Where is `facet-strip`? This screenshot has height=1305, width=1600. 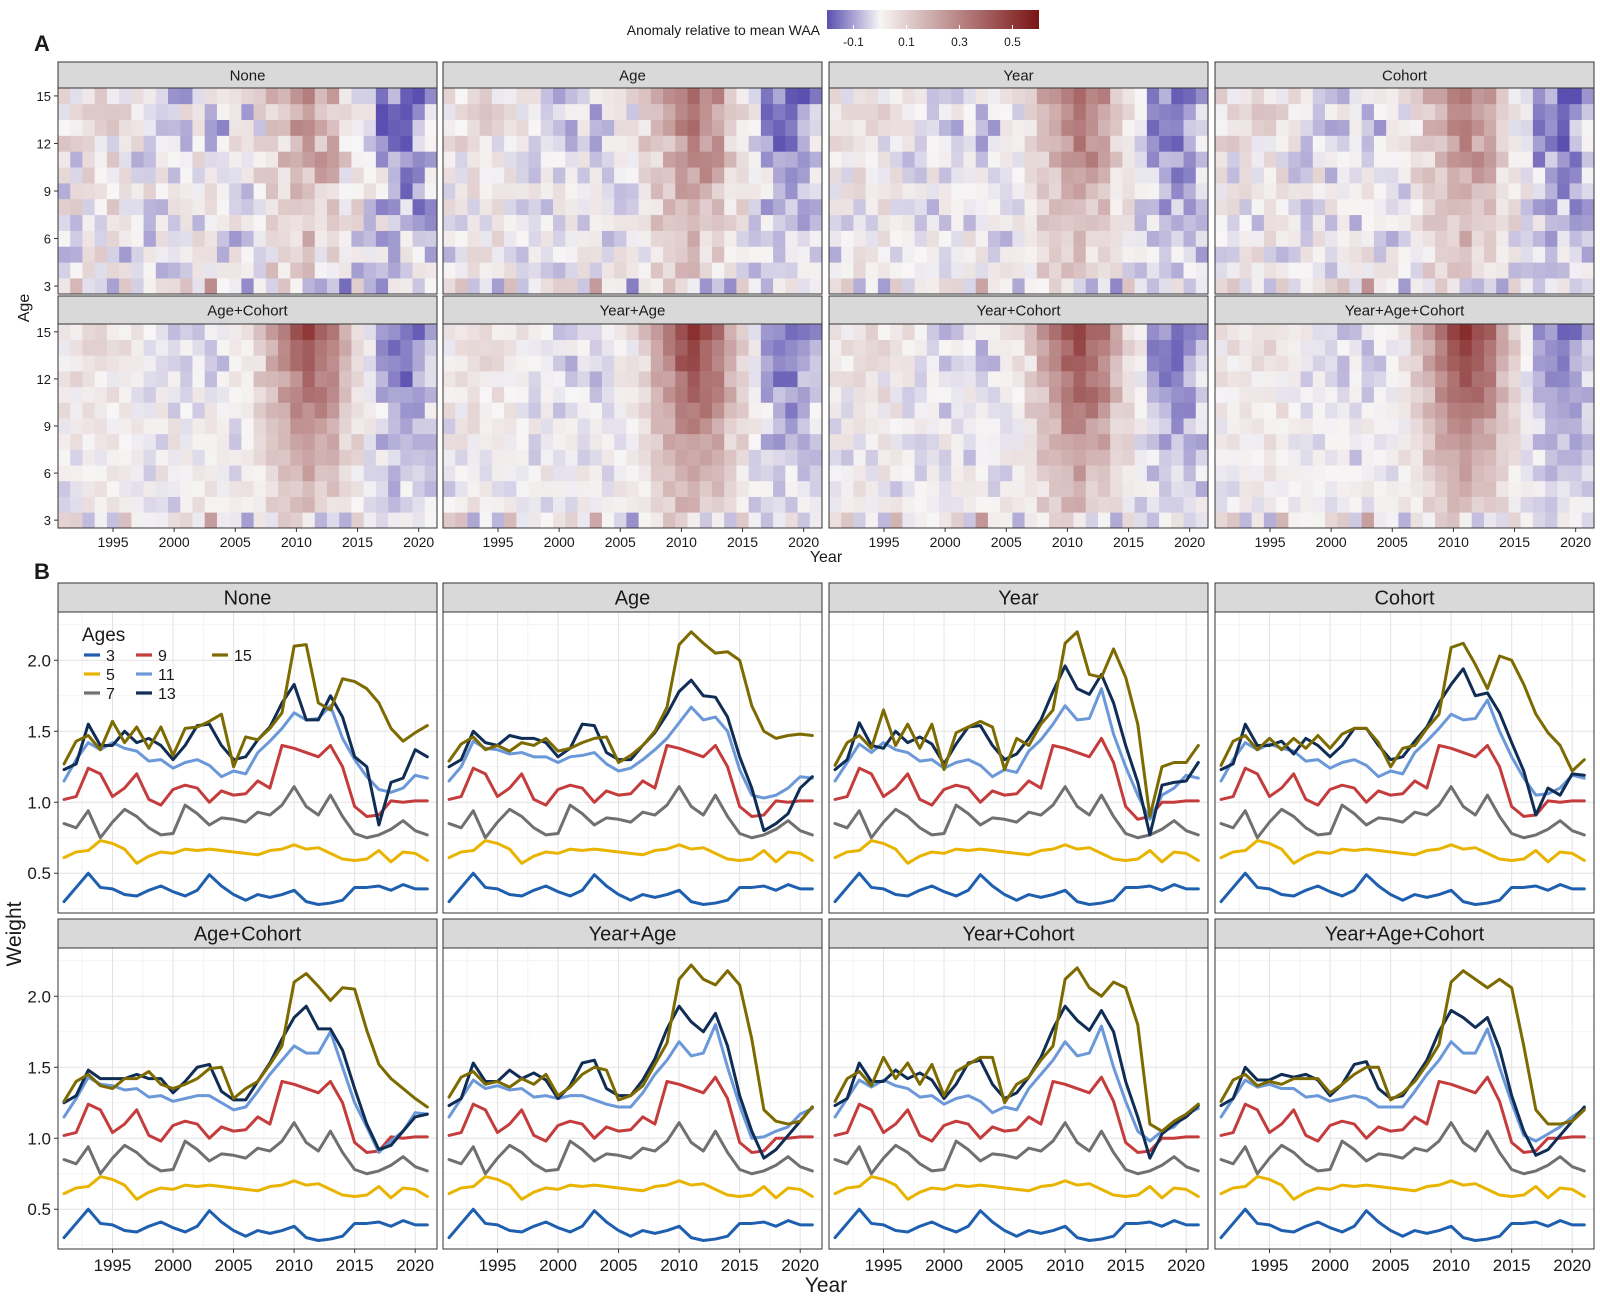
facet-strip is located at coordinates (1018, 597).